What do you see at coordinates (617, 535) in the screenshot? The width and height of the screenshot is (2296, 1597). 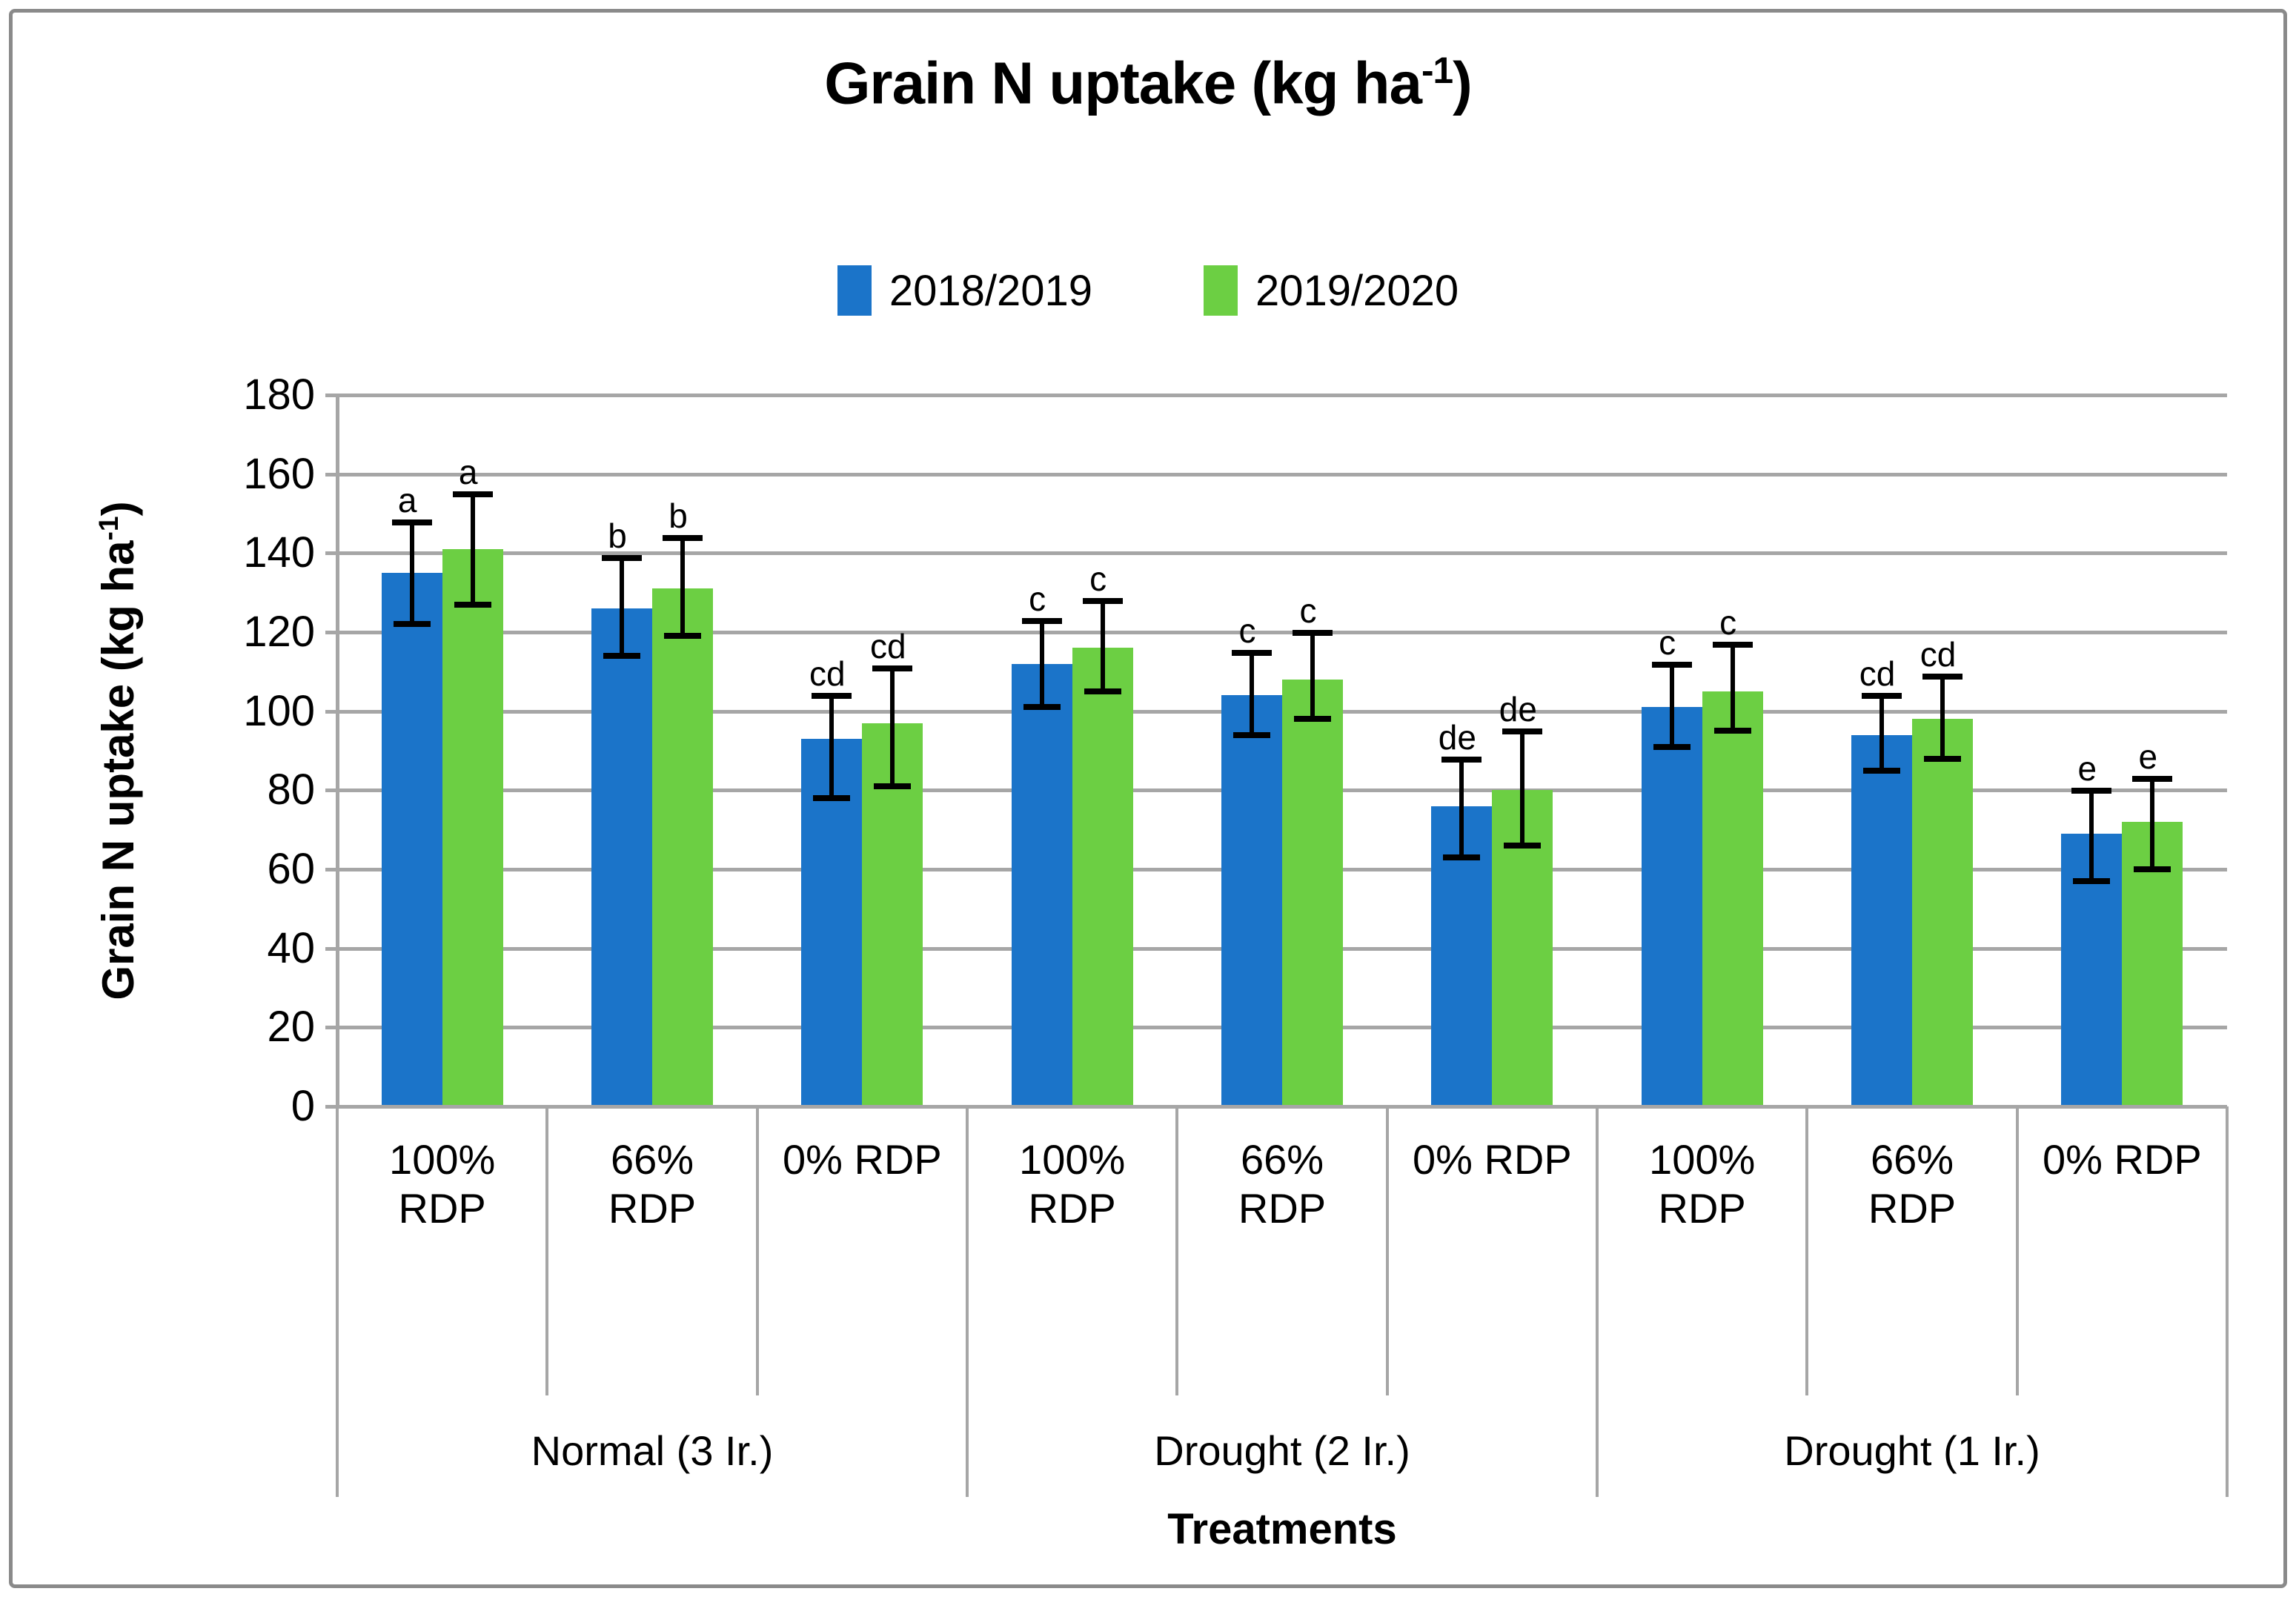 I see `significance-letter: b` at bounding box center [617, 535].